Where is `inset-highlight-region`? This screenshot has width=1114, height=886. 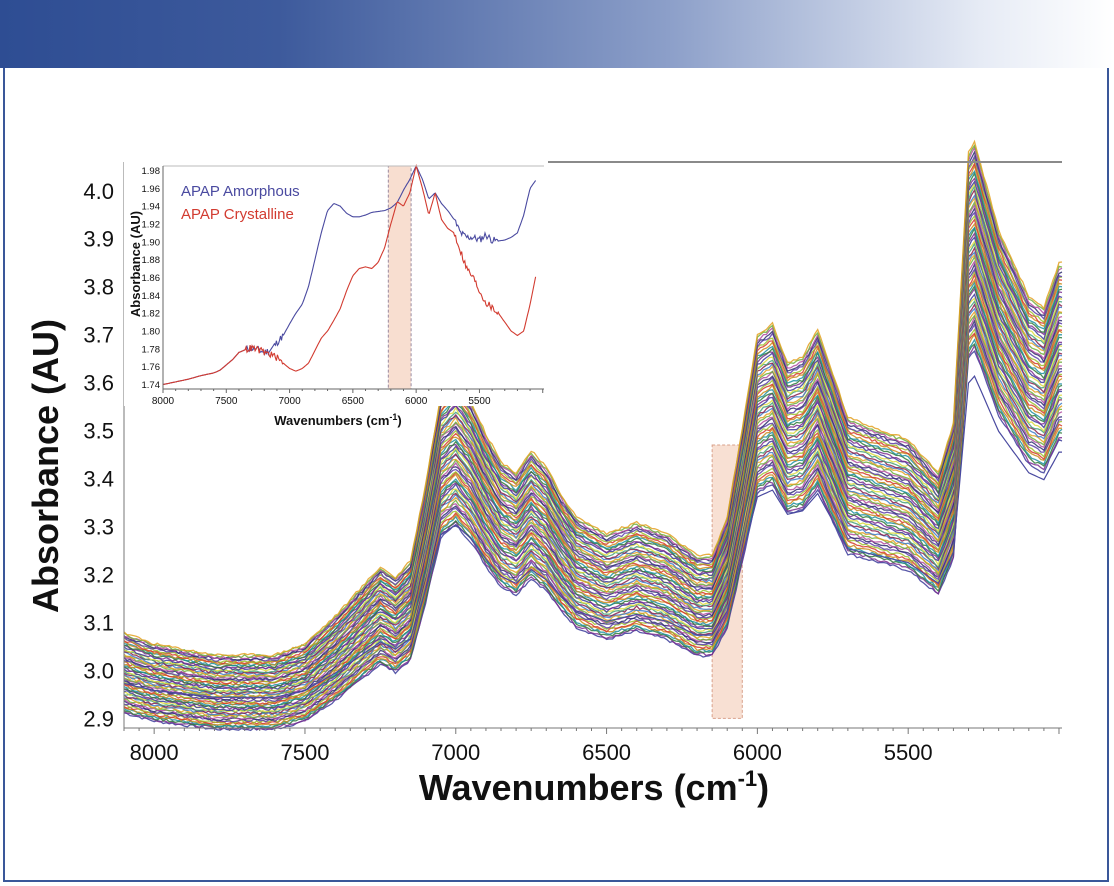 inset-highlight-region is located at coordinates (399, 277).